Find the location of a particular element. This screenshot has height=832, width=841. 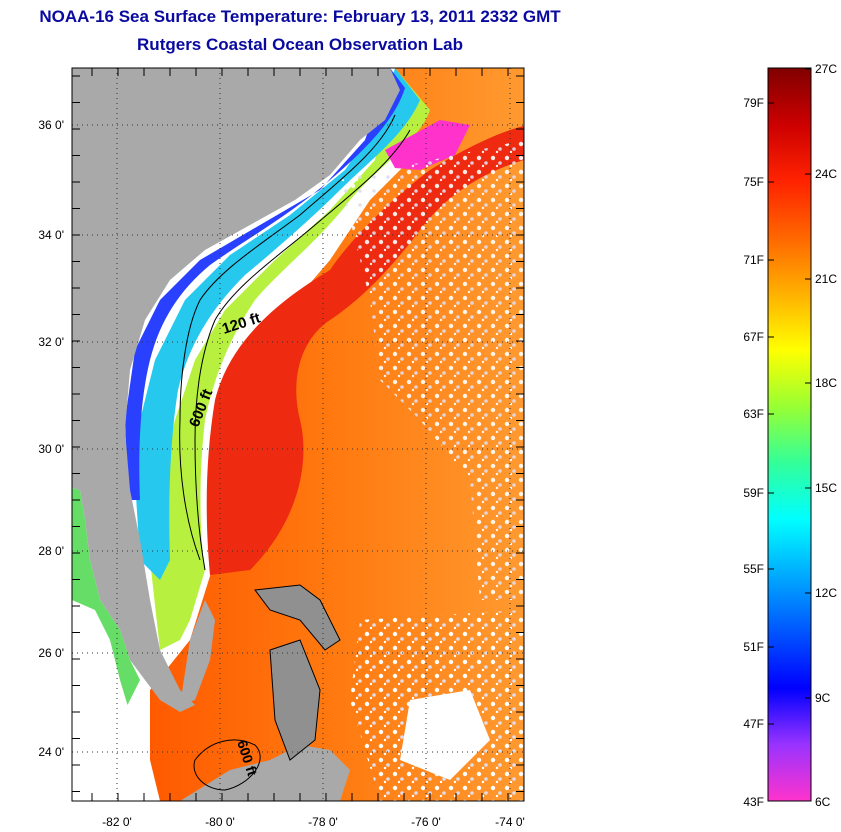

celsius-label: 24C is located at coordinates (826, 174).